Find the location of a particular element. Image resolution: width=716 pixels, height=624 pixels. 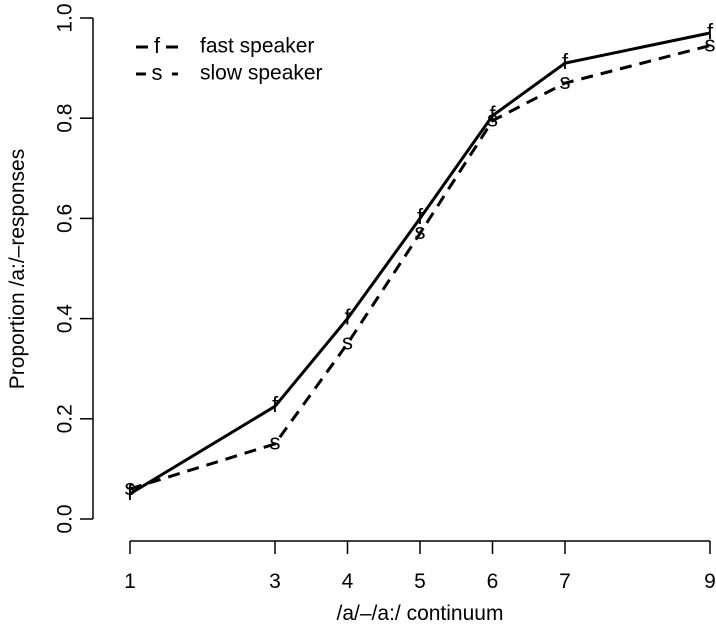

legend-label-s: slow speaker is located at coordinates (261, 73).